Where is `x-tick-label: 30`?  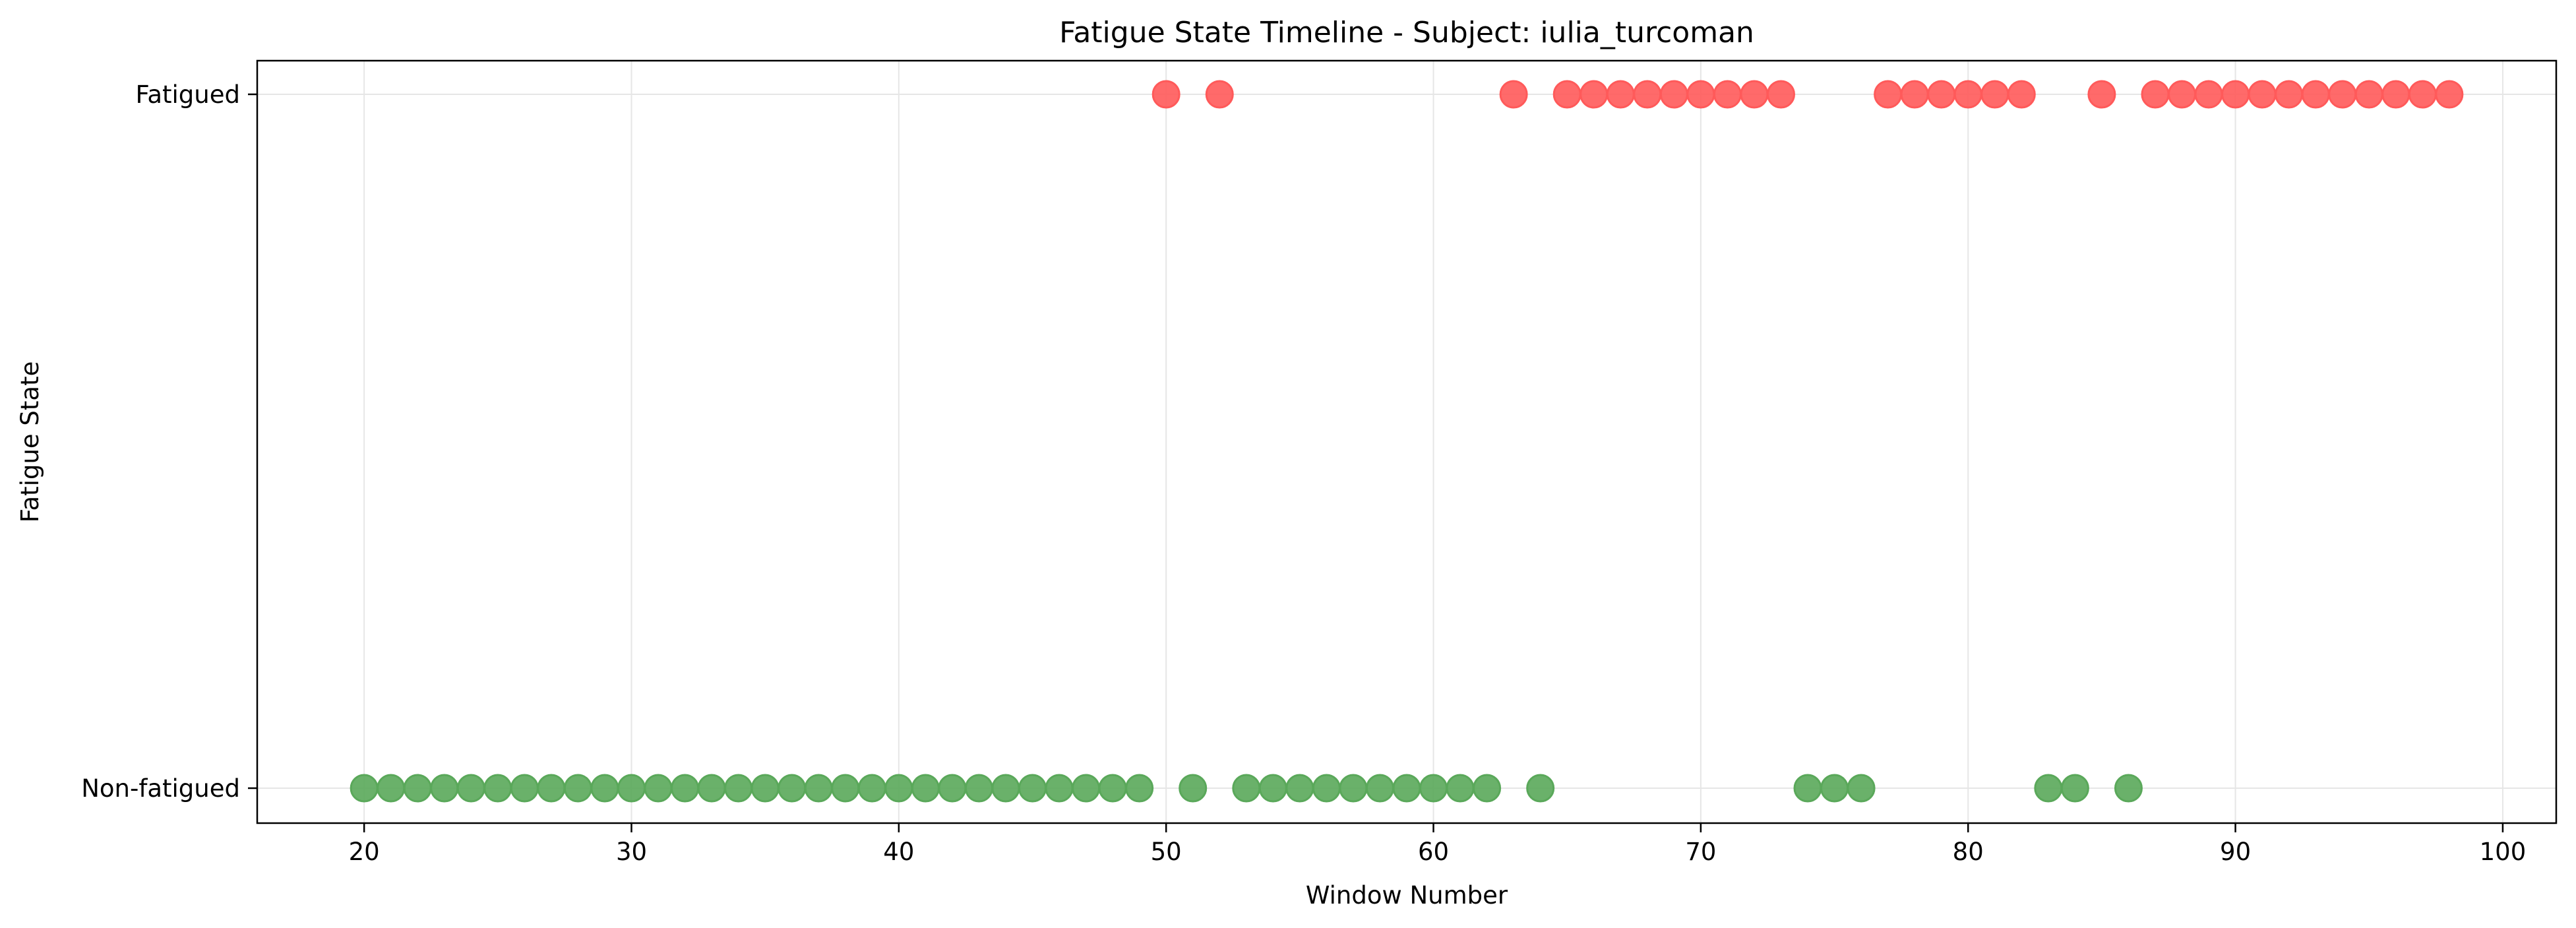
x-tick-label: 30 is located at coordinates (631, 852).